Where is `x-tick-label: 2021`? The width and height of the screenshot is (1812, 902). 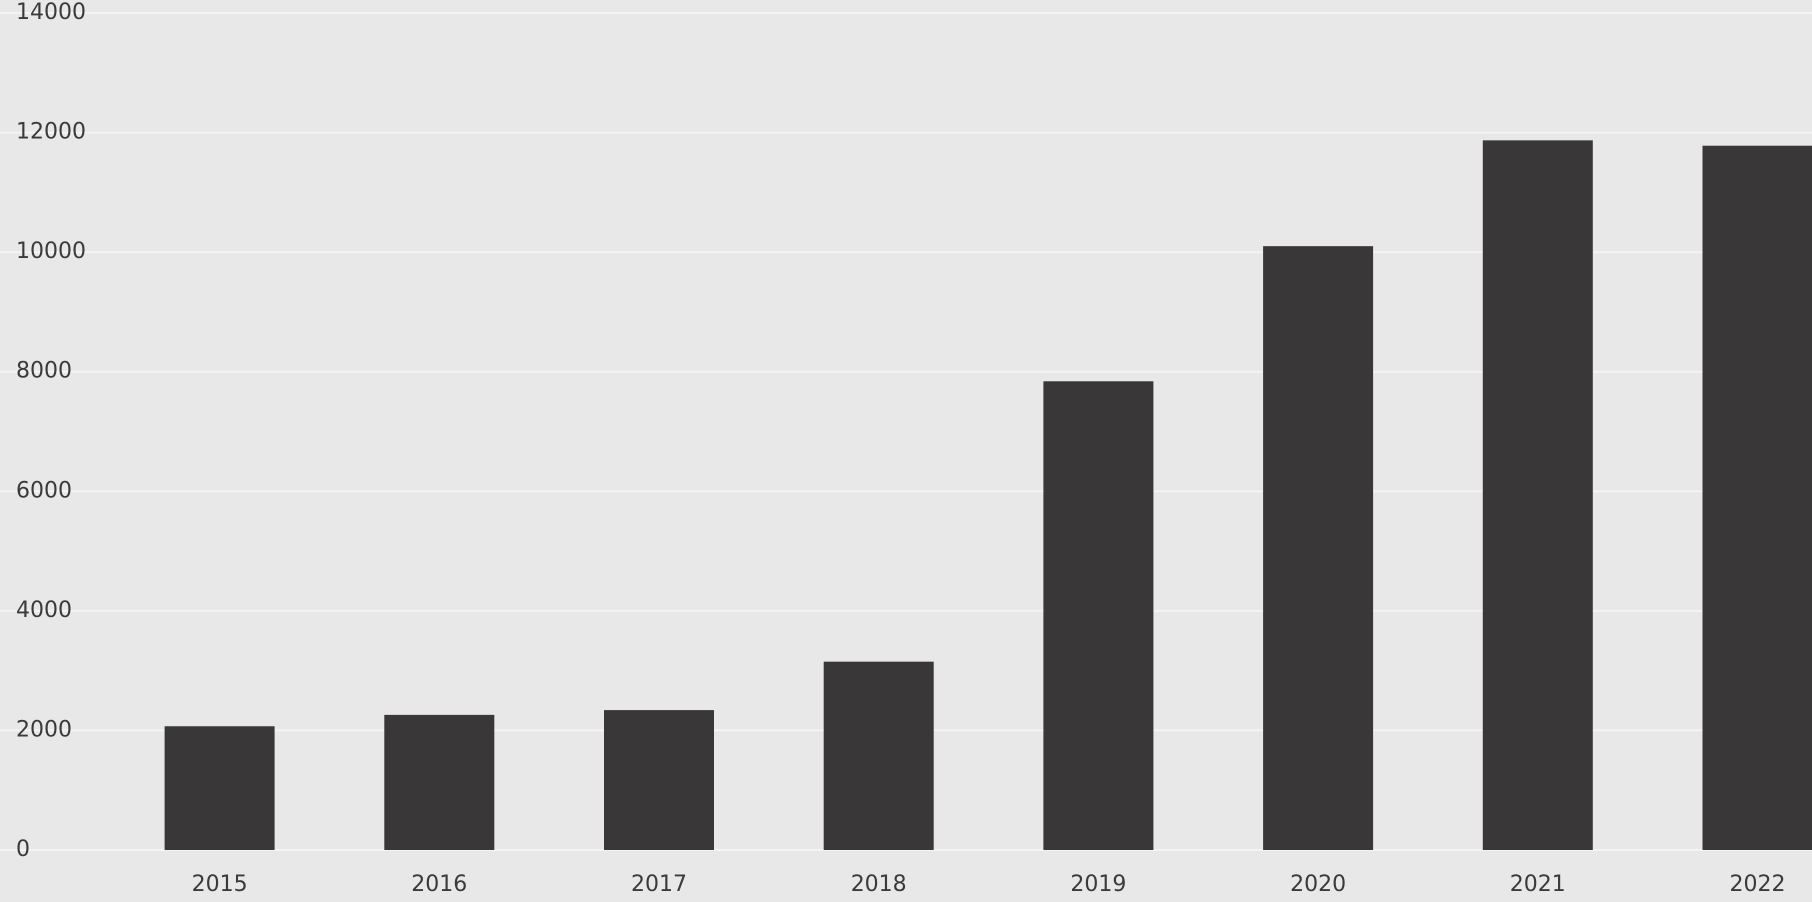
x-tick-label: 2021 is located at coordinates (1538, 884).